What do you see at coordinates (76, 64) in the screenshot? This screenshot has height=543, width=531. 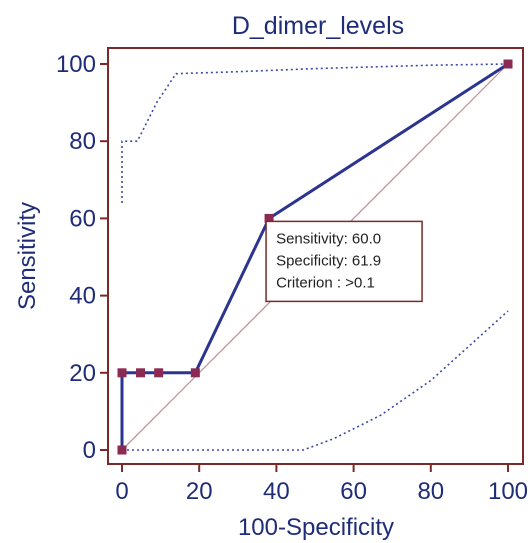 I see `y-tick-label: 100` at bounding box center [76, 64].